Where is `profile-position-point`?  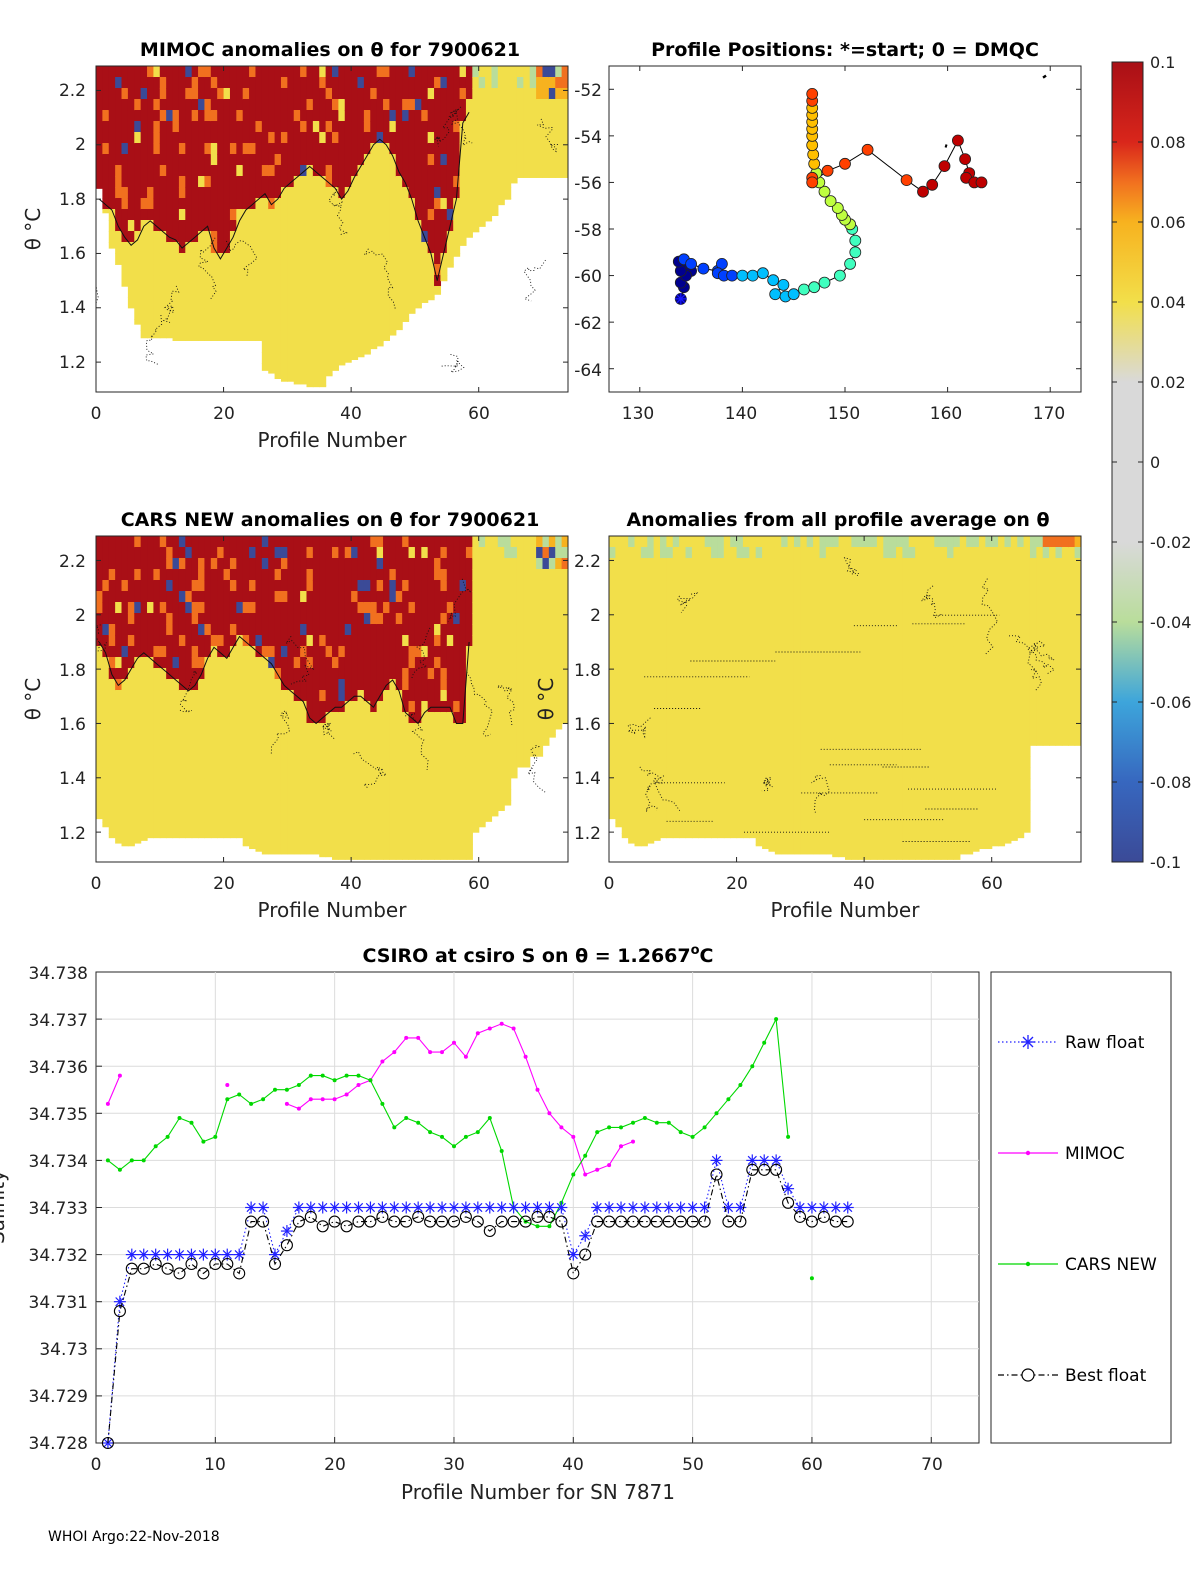
profile-position-point is located at coordinates (814, 287).